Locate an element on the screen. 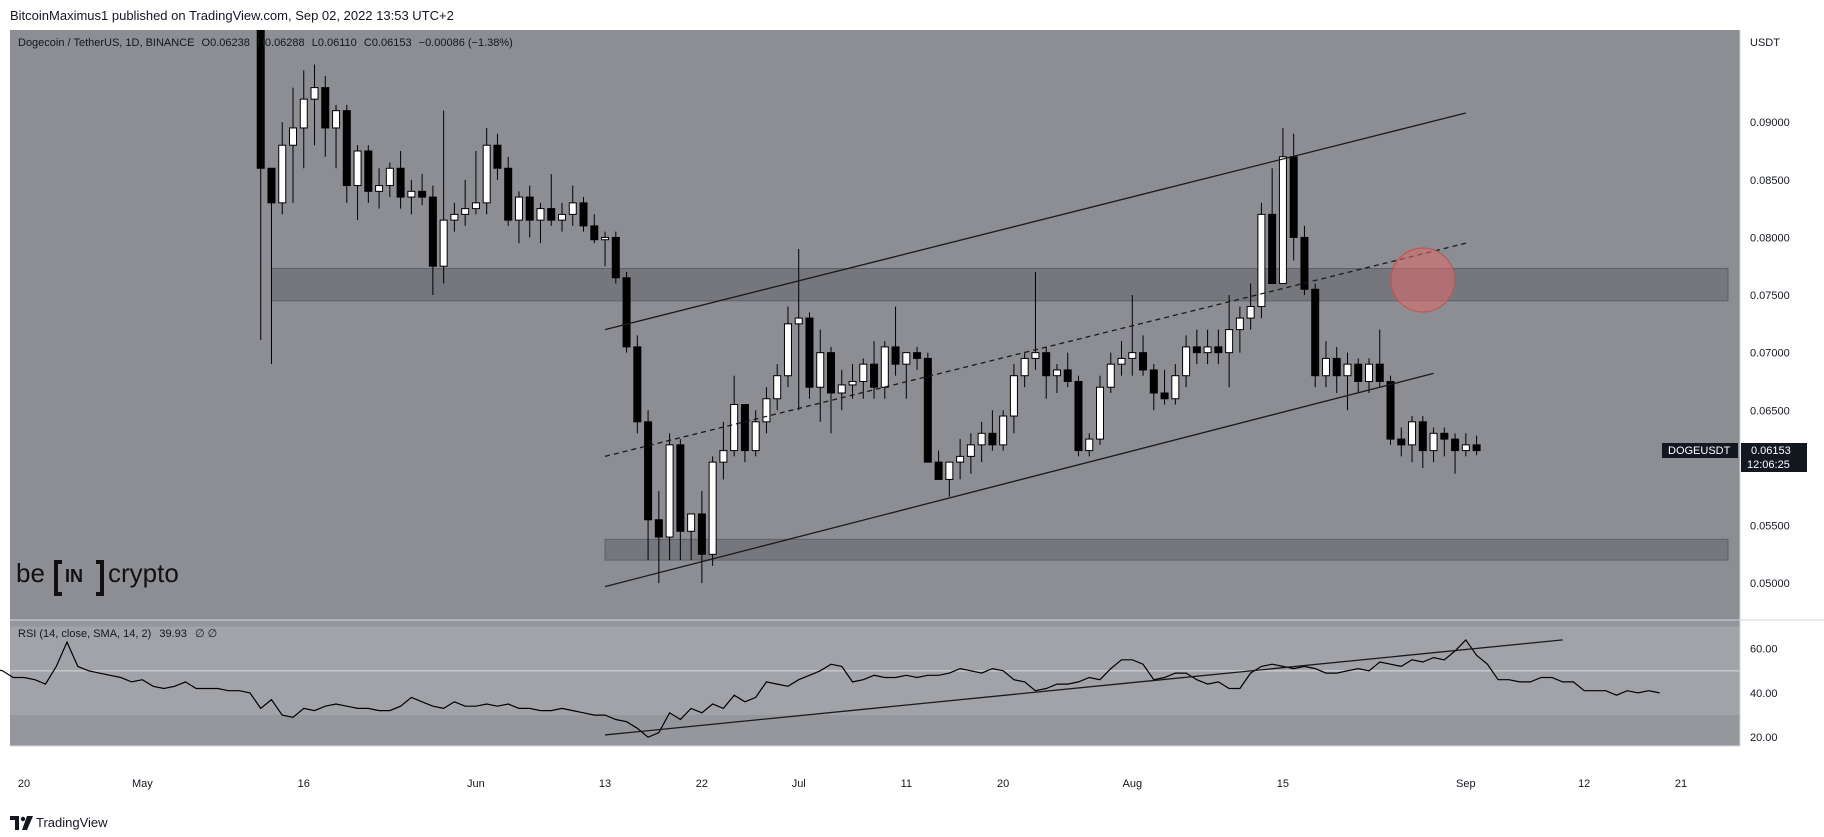 The image size is (1824, 837). price-tag-countdown: 12:06:25 is located at coordinates (1768, 465).